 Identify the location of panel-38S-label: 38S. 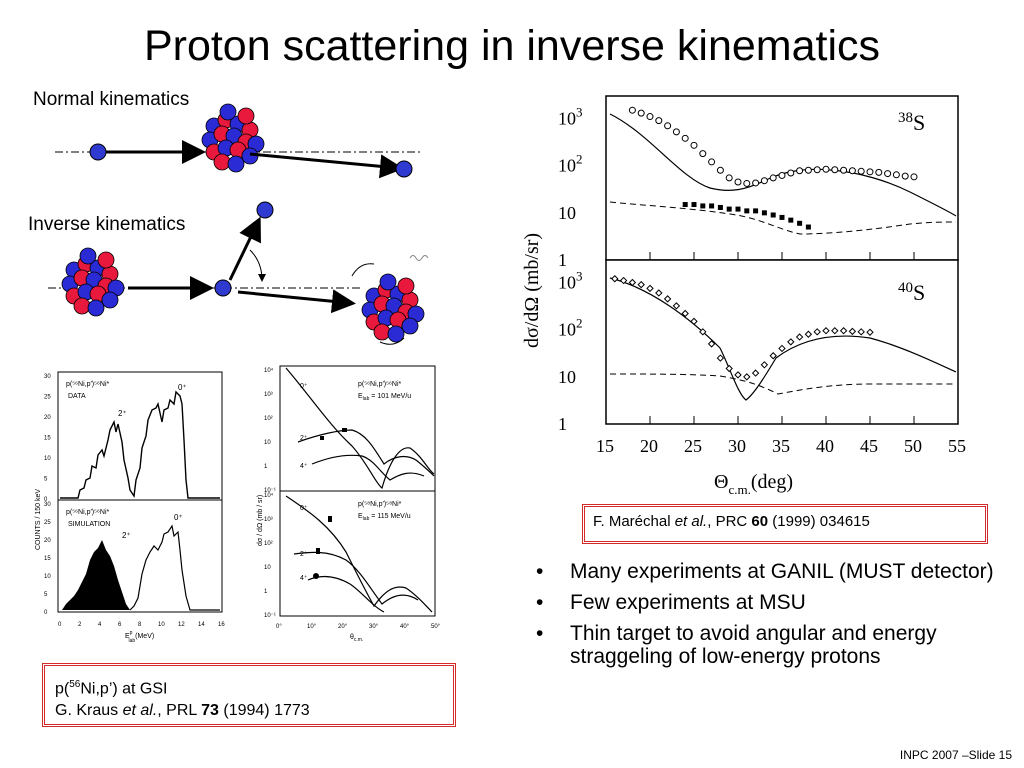
(911, 122).